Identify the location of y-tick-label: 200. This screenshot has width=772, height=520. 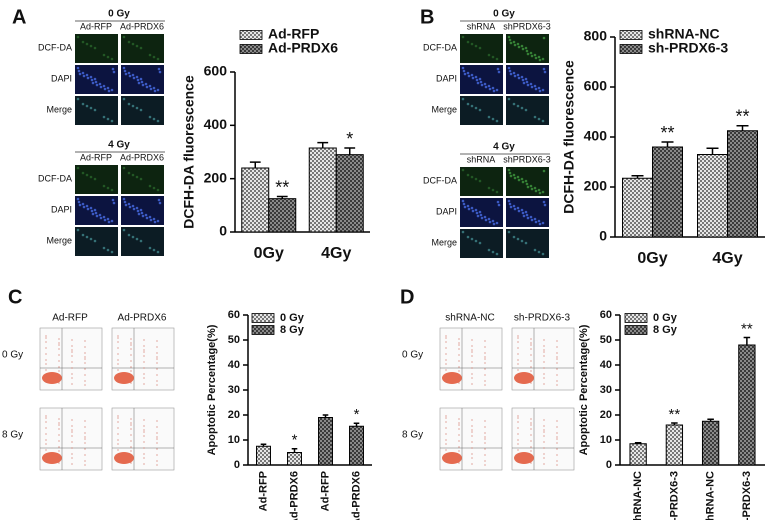
(596, 186).